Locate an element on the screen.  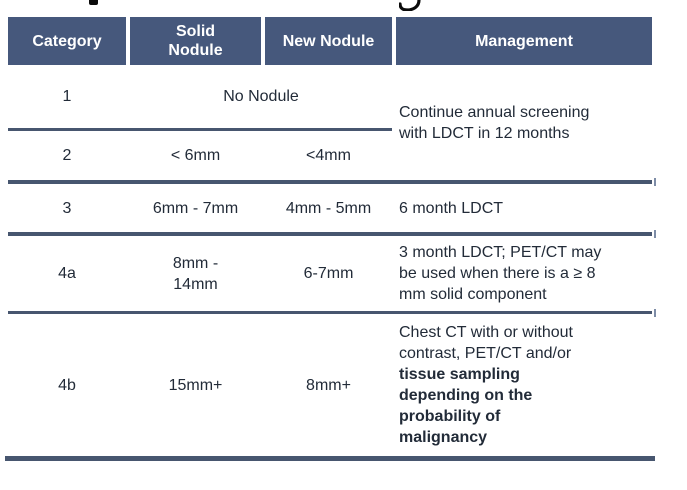
divider-row1-row2 is located at coordinates (200, 129).